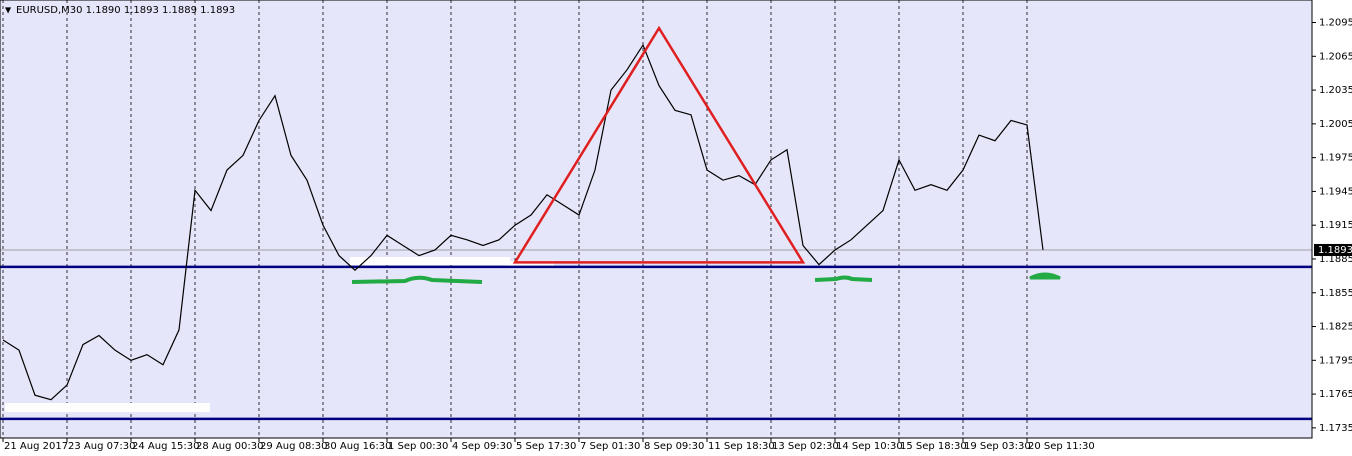 Image resolution: width=1352 pixels, height=456 pixels. I want to click on current-price-label: 1.1893, so click(1335, 250).